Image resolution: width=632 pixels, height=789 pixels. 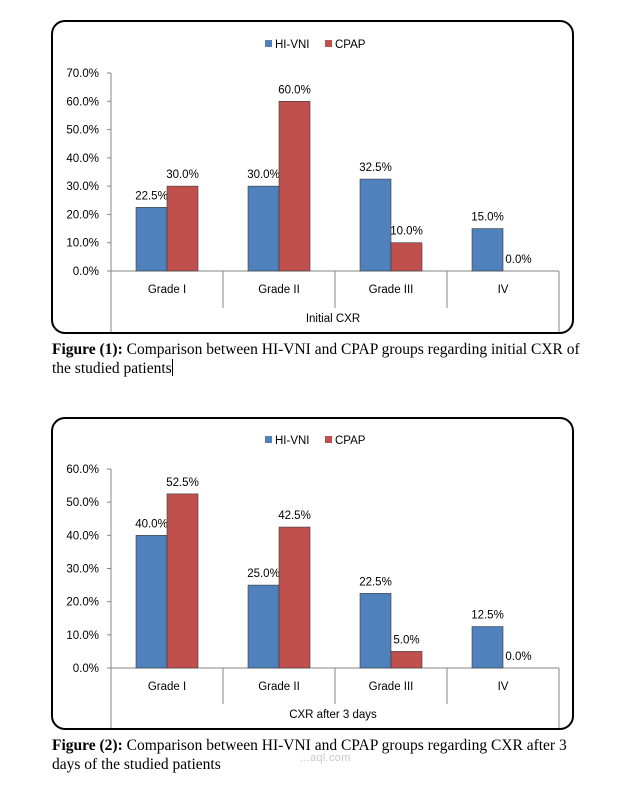 What do you see at coordinates (406, 640) in the screenshot?
I see `data-label: 5.0%` at bounding box center [406, 640].